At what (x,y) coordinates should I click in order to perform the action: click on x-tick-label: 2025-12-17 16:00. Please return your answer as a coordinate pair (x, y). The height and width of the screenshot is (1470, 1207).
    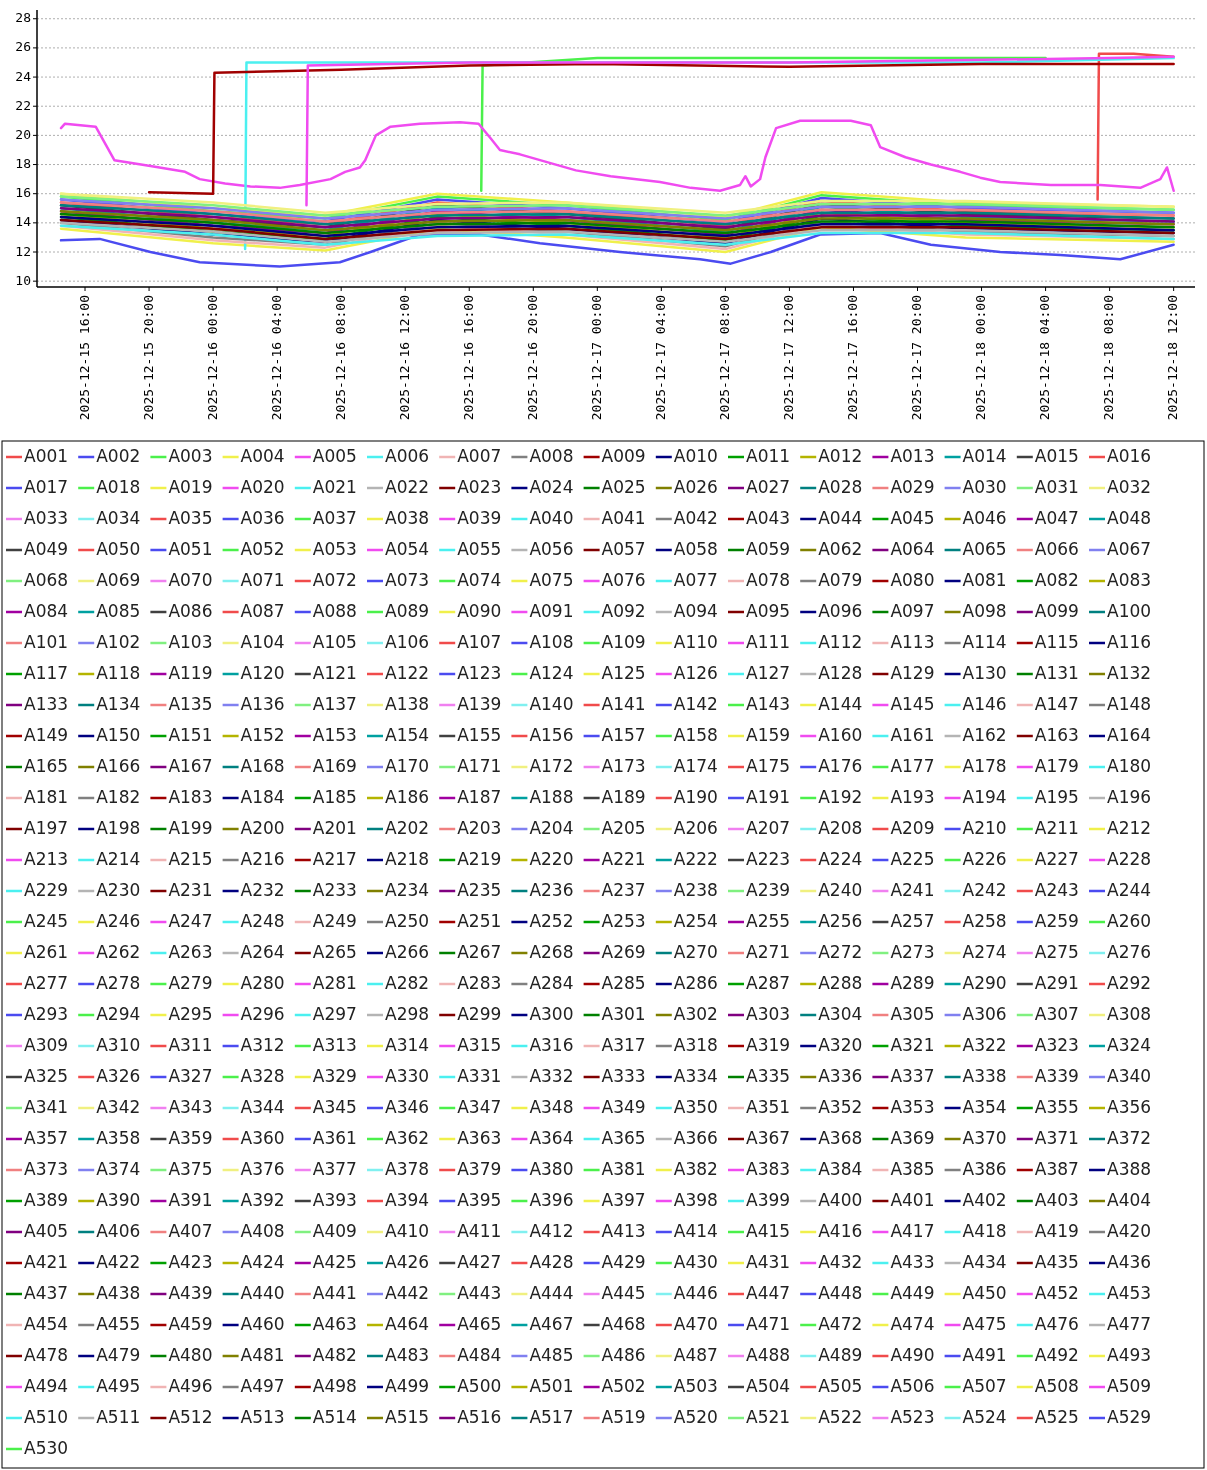
    Looking at the image, I should click on (852, 358).